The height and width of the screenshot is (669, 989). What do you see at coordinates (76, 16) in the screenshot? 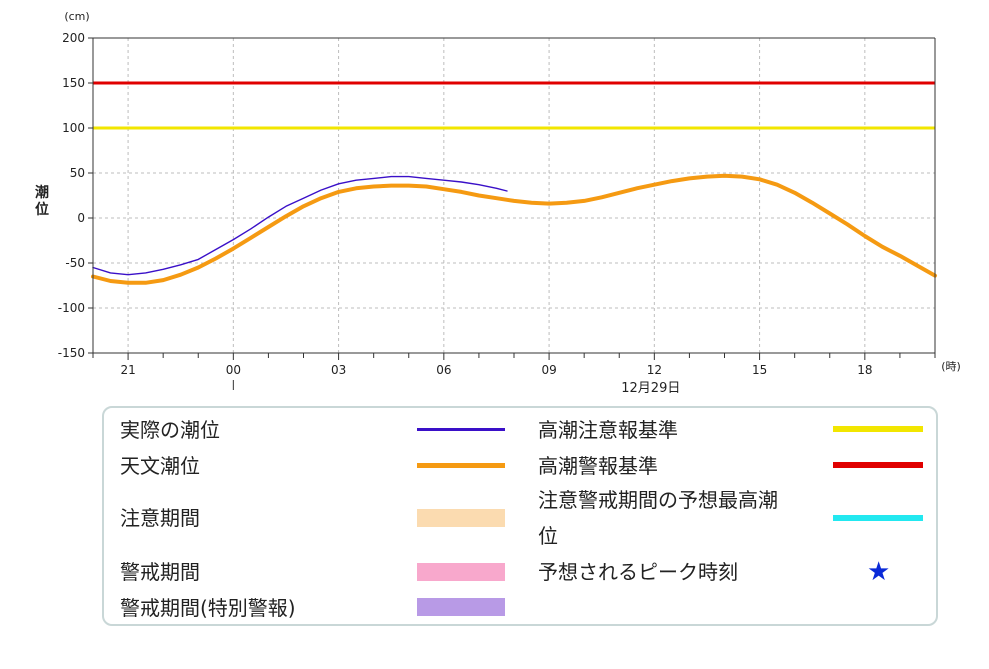
I see `y-unit-label: (cm)` at bounding box center [76, 16].